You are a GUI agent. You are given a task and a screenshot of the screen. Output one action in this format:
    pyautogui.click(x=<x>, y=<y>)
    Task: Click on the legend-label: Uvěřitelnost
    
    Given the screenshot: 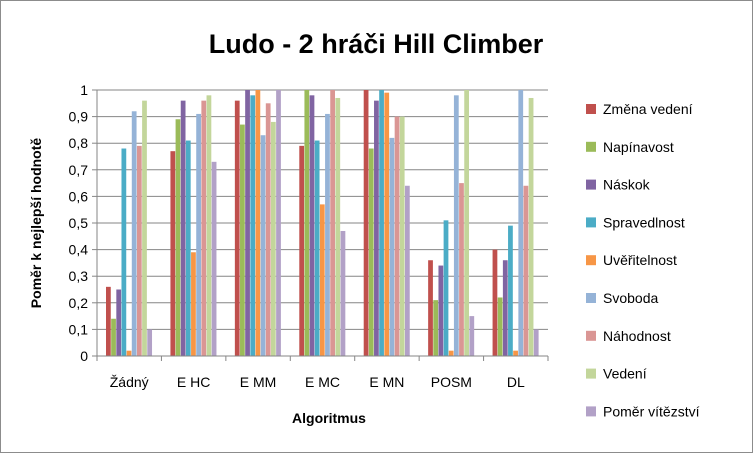 What is the action you would take?
    pyautogui.click(x=640, y=260)
    